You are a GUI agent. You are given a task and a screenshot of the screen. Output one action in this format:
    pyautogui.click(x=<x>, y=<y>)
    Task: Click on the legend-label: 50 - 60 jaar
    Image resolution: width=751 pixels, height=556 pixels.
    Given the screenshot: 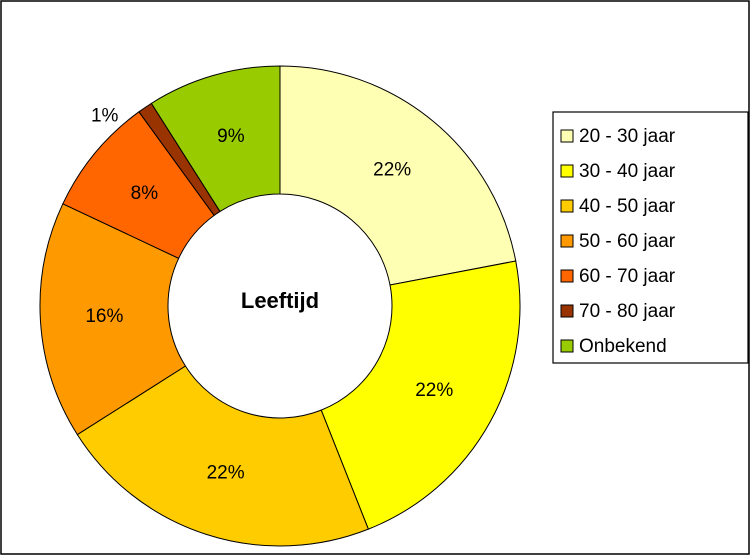 What is the action you would take?
    pyautogui.click(x=627, y=241)
    